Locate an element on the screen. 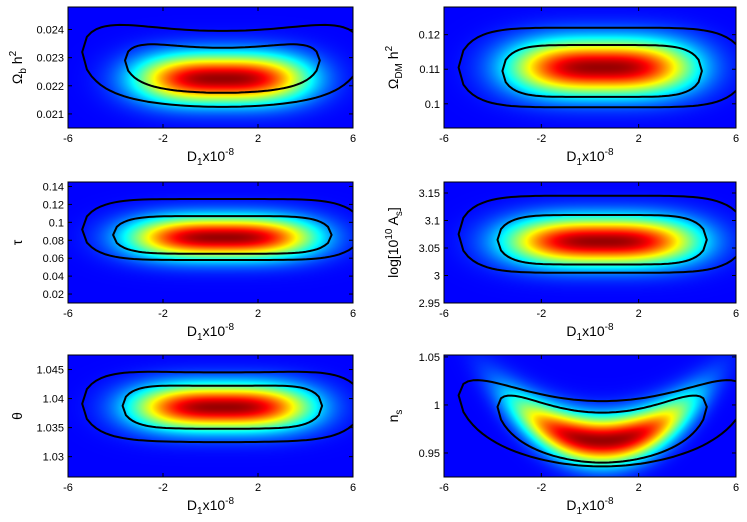 This screenshot has height=522, width=747. panel-bottom-right: -6 -2 2 6 0.95 1 1.05 D1x10-8 ns is located at coordinates (562, 434).